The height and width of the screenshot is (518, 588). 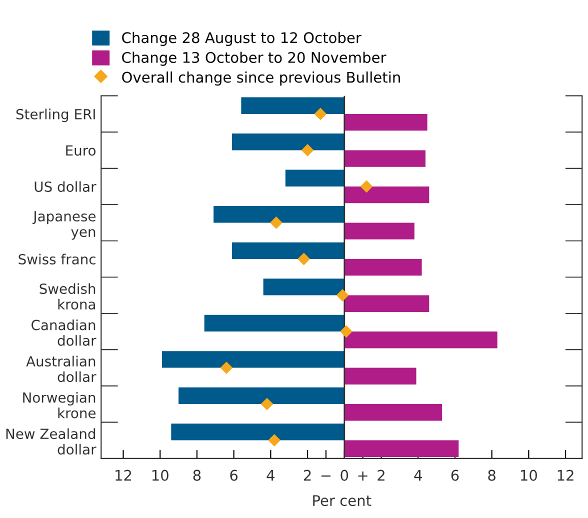 I want to click on x-axis-title: Per cent, so click(x=342, y=500).